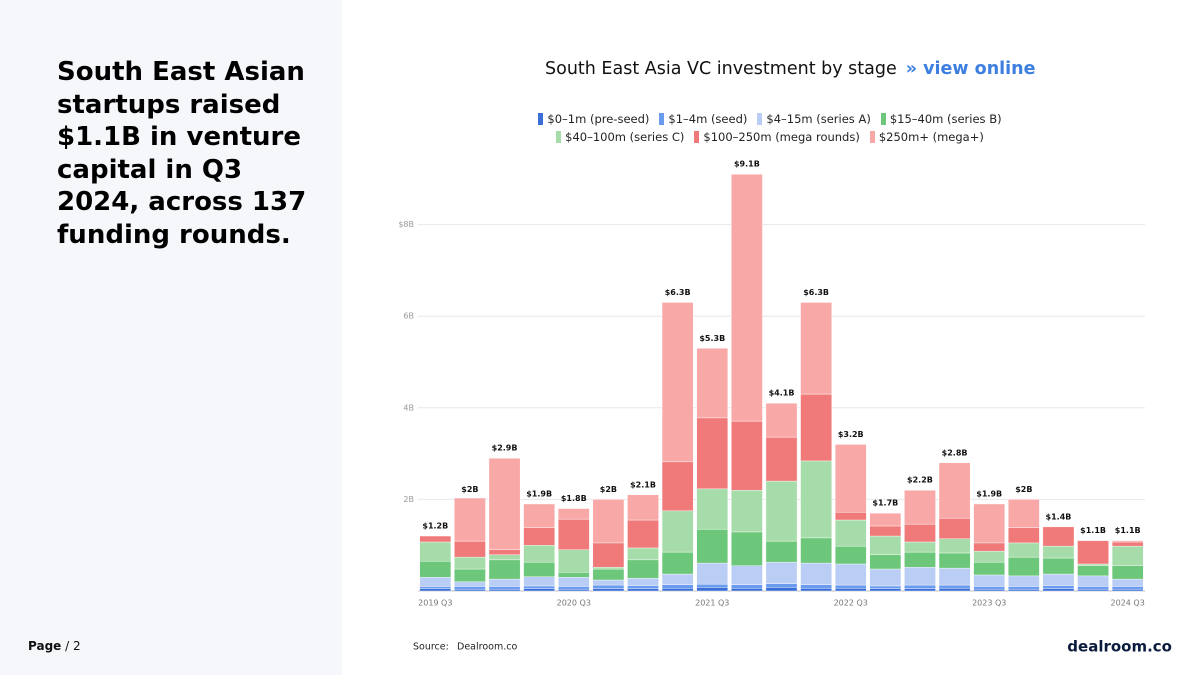  Describe the element at coordinates (941, 119) in the screenshot. I see `legend-item: $15–40m (series B)` at that location.